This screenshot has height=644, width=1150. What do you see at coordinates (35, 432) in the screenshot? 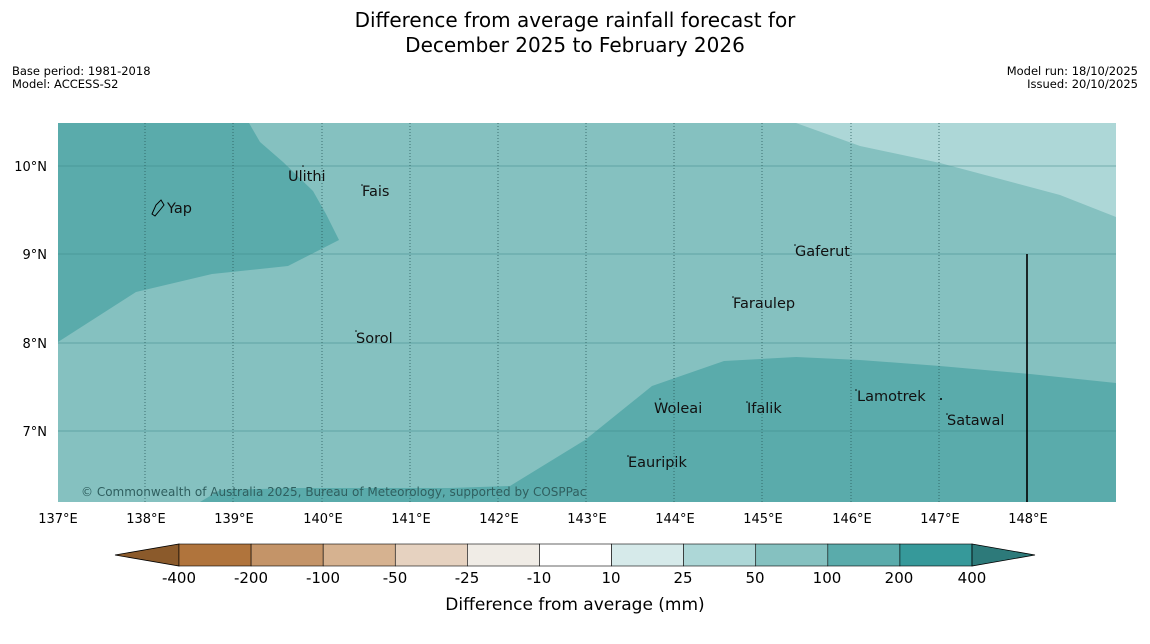
I see `lat-label: 7°N` at bounding box center [35, 432].